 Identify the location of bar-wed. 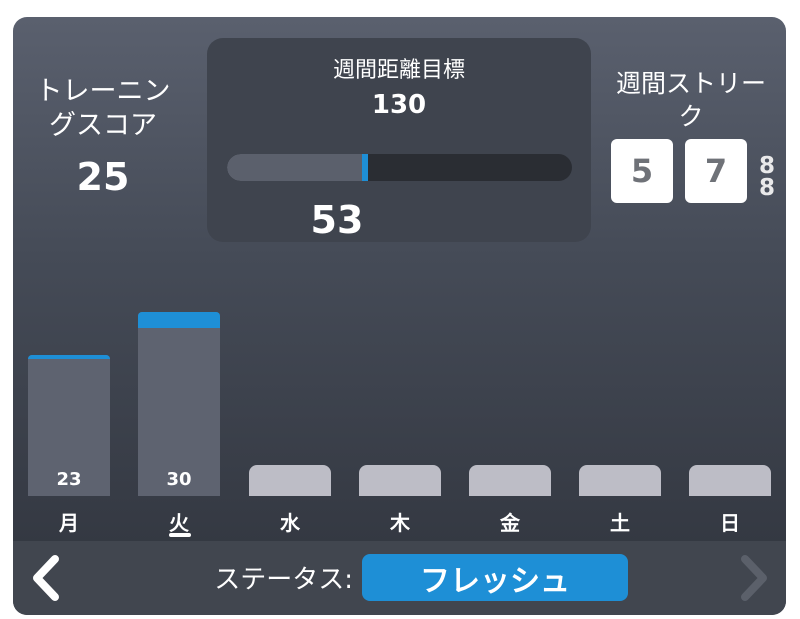
(290, 480).